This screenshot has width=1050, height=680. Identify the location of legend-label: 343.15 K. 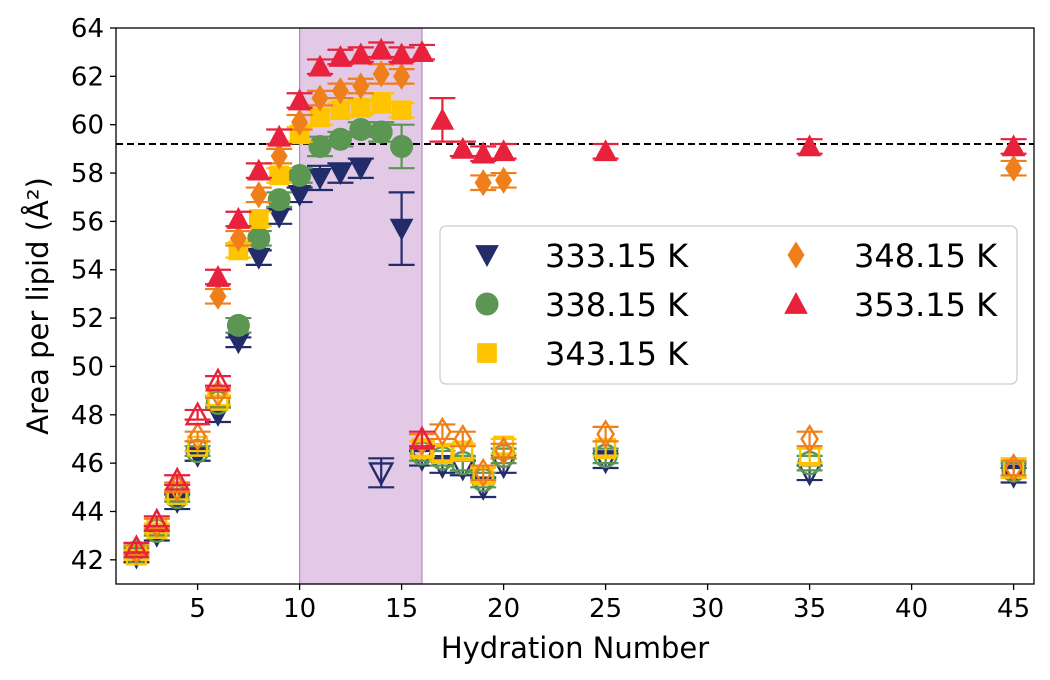
(617, 354).